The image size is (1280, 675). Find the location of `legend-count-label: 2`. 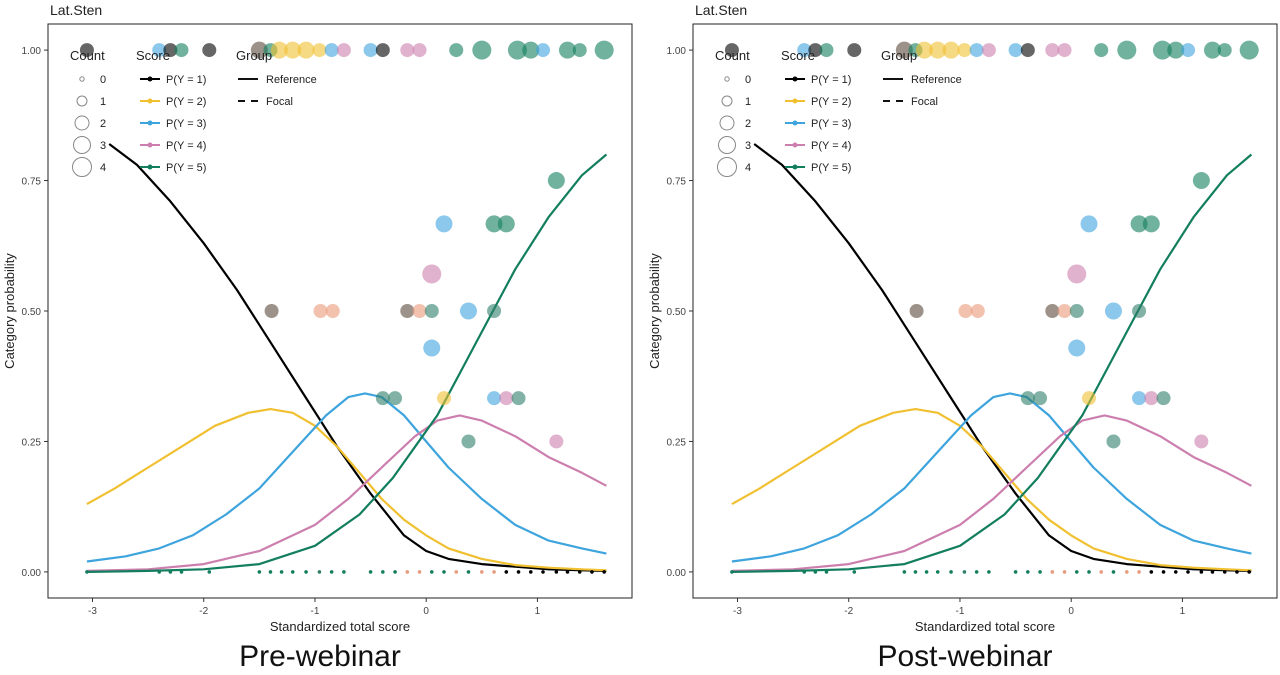

legend-count-label: 2 is located at coordinates (748, 124).